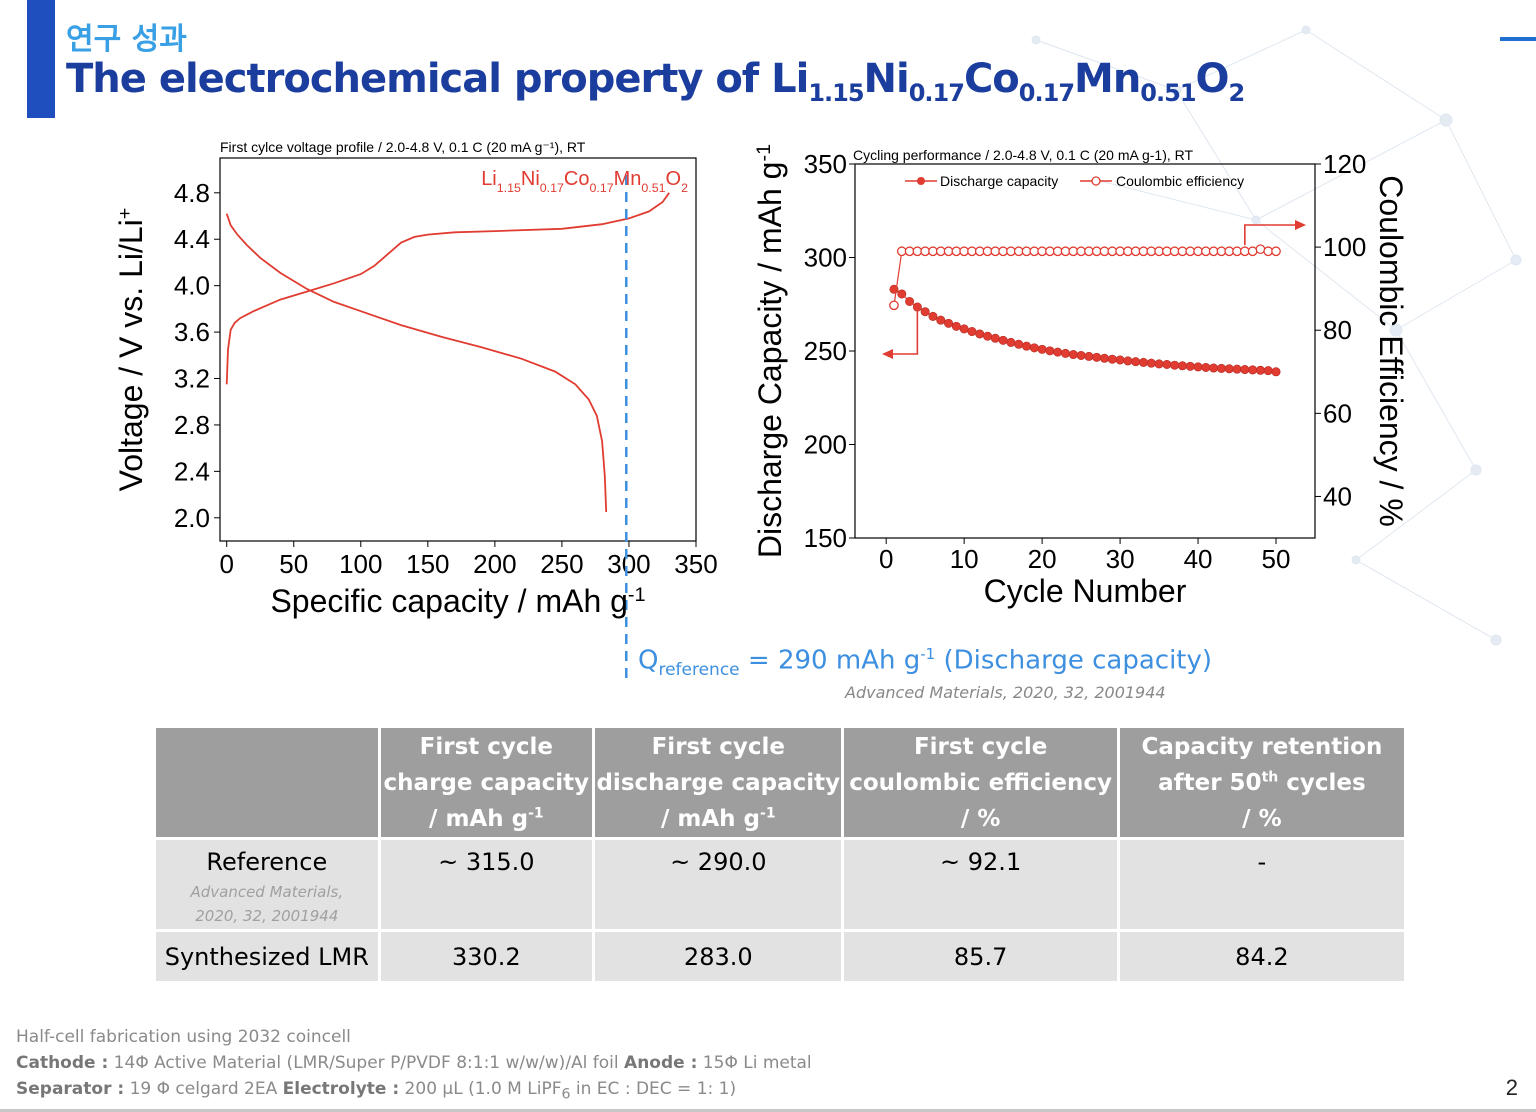  What do you see at coordinates (770, 351) in the screenshot?
I see `y-axis-label: Discharge Capacity / mAh g-1` at bounding box center [770, 351].